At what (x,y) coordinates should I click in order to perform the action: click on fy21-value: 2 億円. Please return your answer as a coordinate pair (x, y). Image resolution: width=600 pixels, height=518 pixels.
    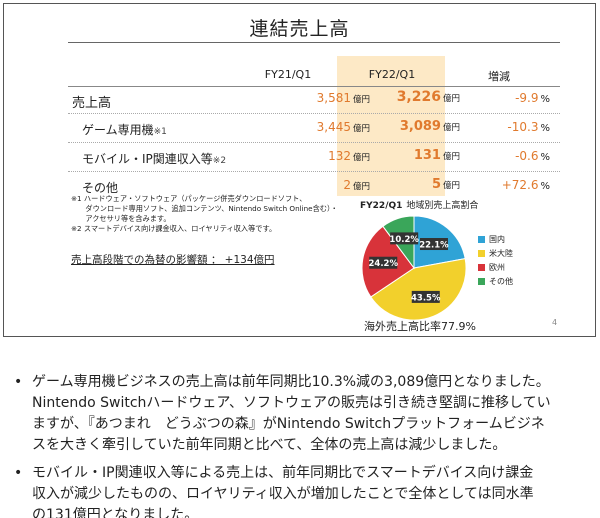
    Looking at the image, I should click on (356, 185).